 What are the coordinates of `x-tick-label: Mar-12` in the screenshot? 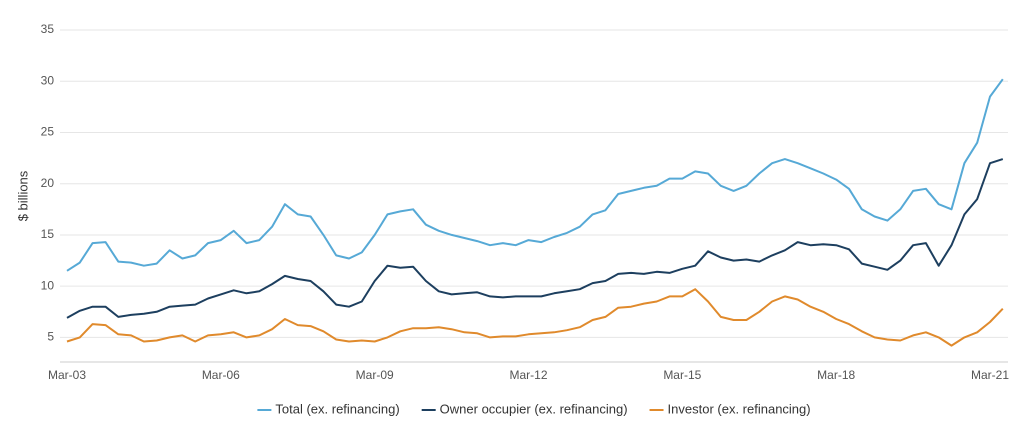 It's located at (528, 375).